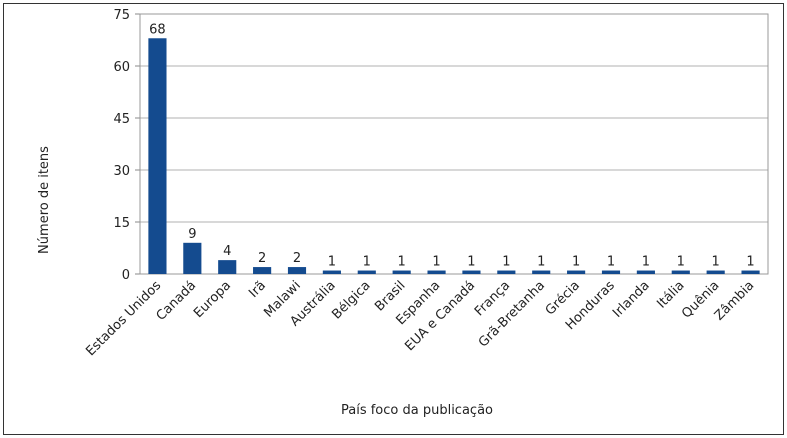  What do you see at coordinates (417, 410) in the screenshot?
I see `x-axis-label: País foco da publicação` at bounding box center [417, 410].